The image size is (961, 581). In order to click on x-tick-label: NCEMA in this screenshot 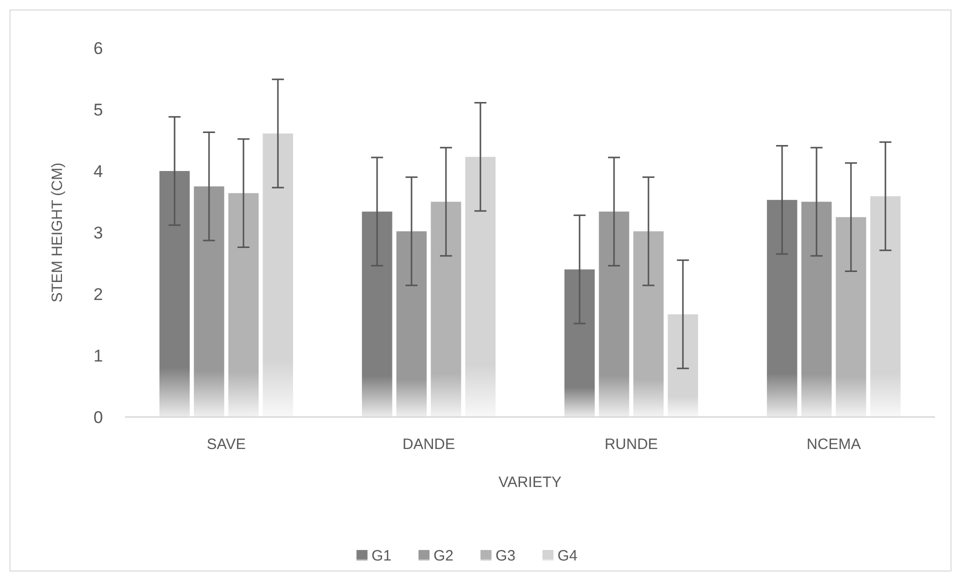, I will do `click(833, 444)`.